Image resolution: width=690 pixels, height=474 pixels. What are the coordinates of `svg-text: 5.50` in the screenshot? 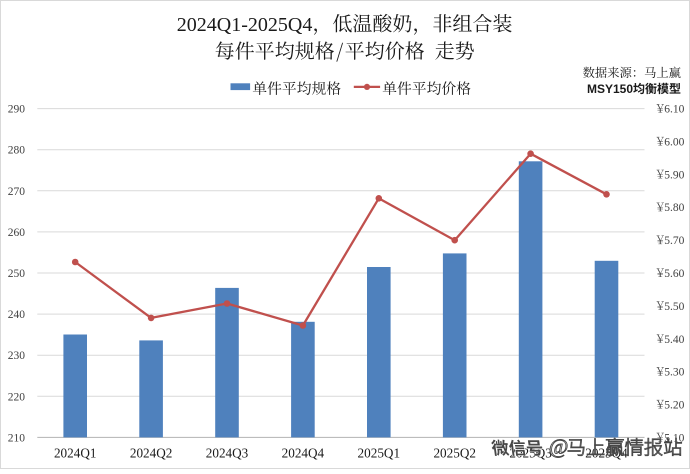 It's located at (674, 307).